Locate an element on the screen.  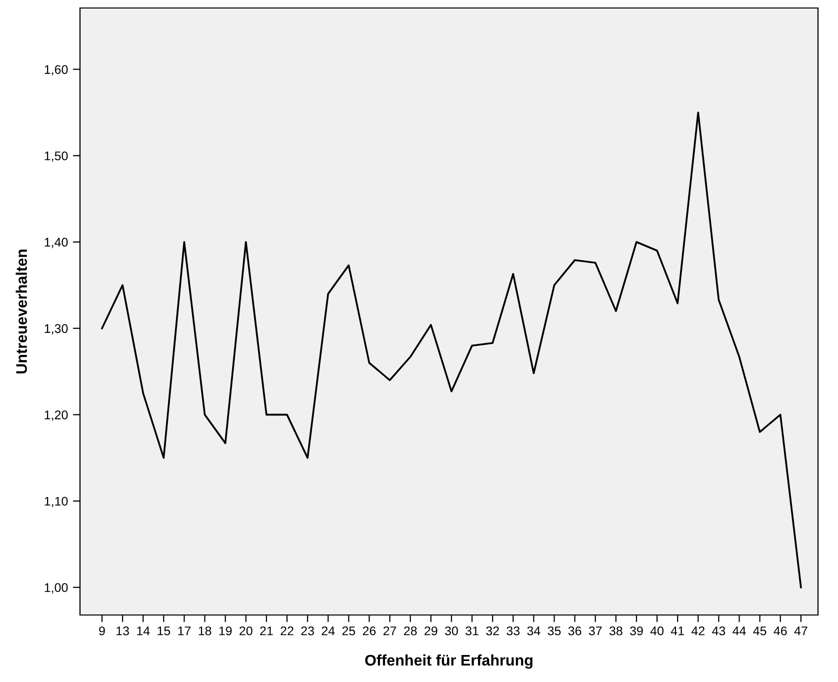
x-tick-label: 36 is located at coordinates (575, 631).